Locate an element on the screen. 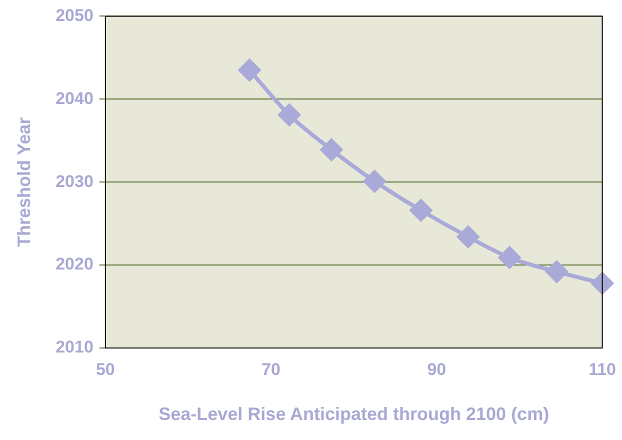 This screenshot has height=440, width=622. y-tick-label: 2050 is located at coordinates (75, 15).